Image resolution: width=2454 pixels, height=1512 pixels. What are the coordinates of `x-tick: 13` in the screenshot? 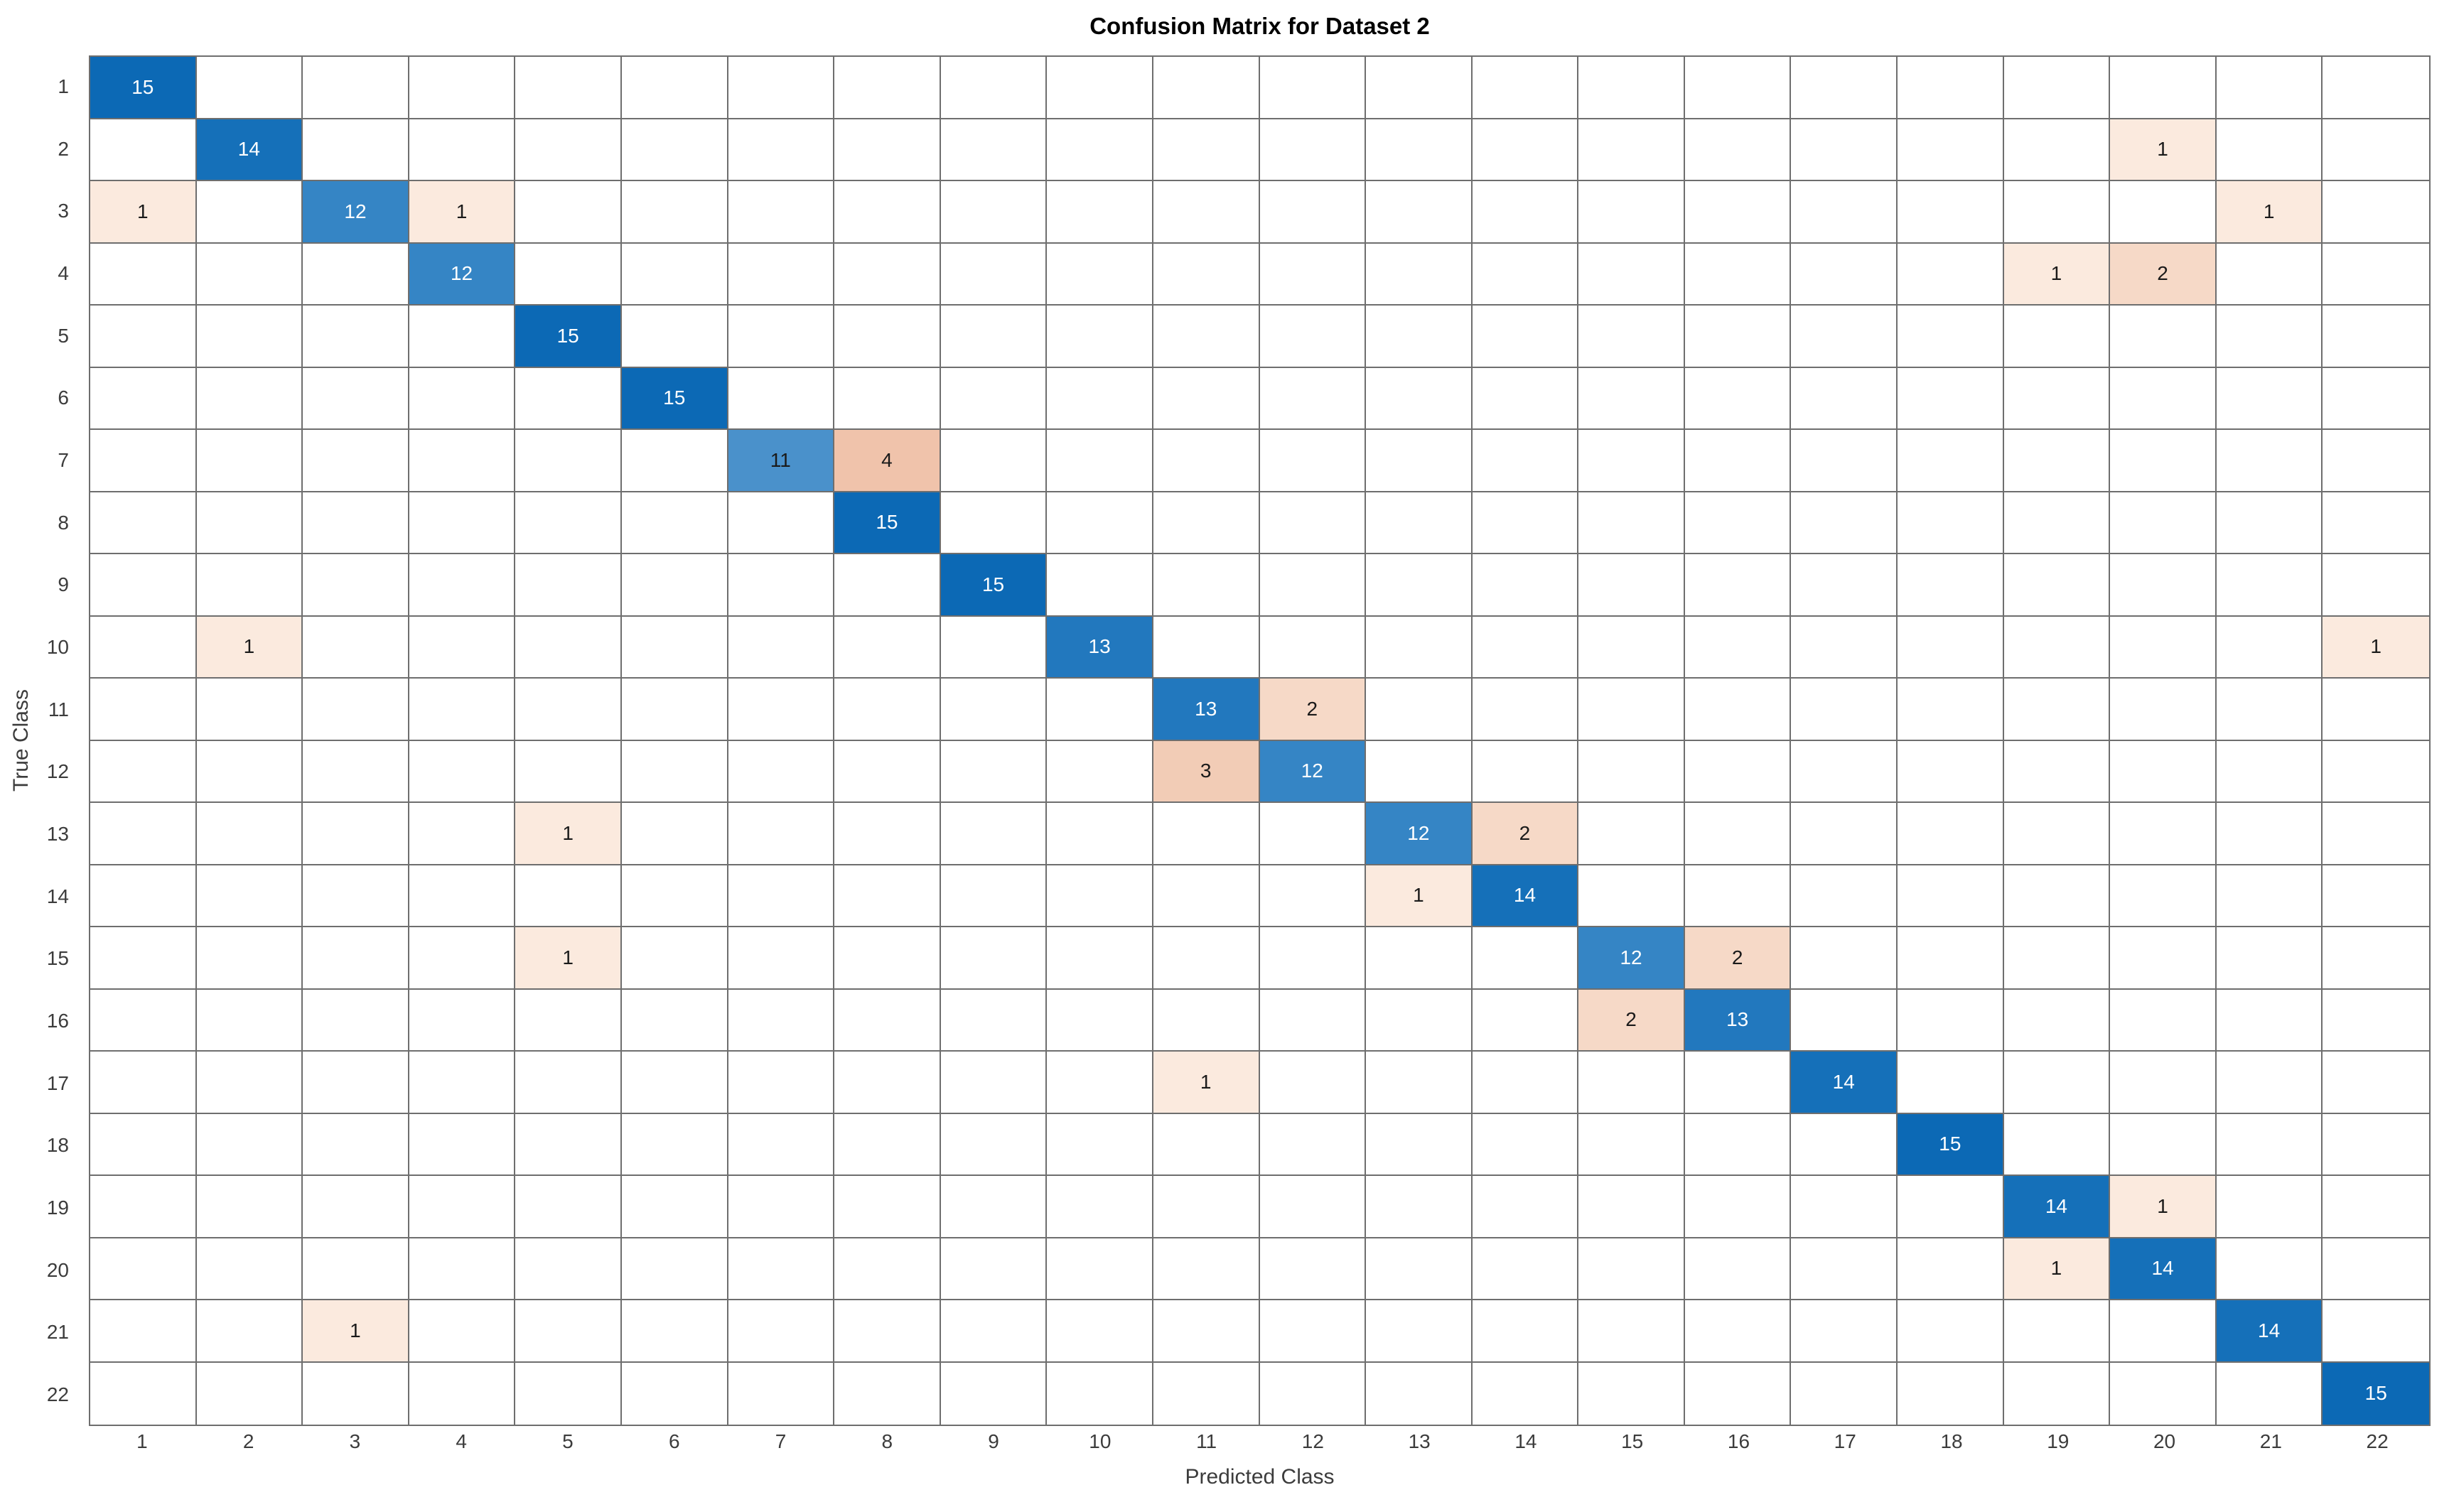 It's located at (1419, 1441).